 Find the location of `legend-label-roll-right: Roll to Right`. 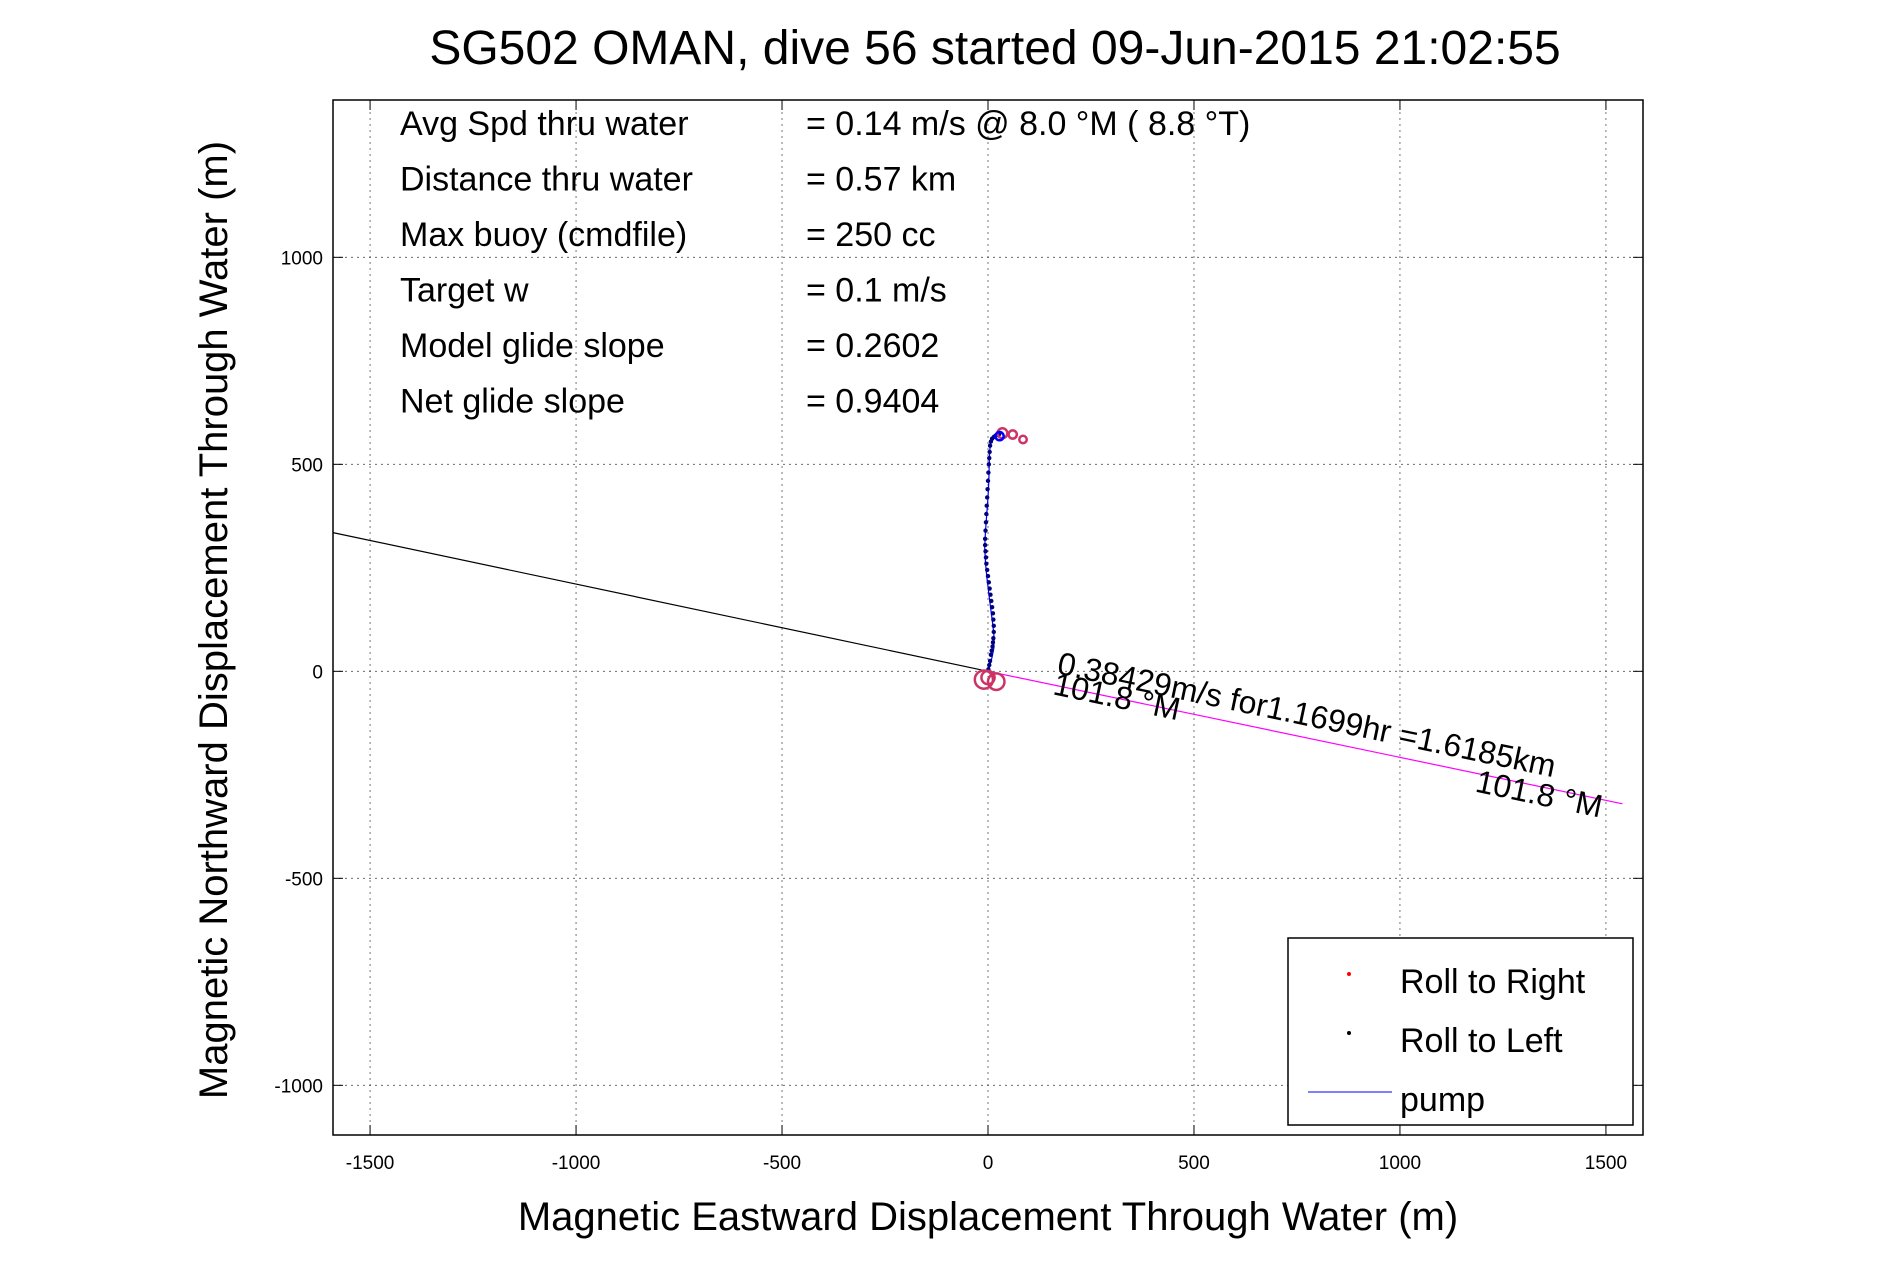

legend-label-roll-right: Roll to Right is located at coordinates (1493, 982).